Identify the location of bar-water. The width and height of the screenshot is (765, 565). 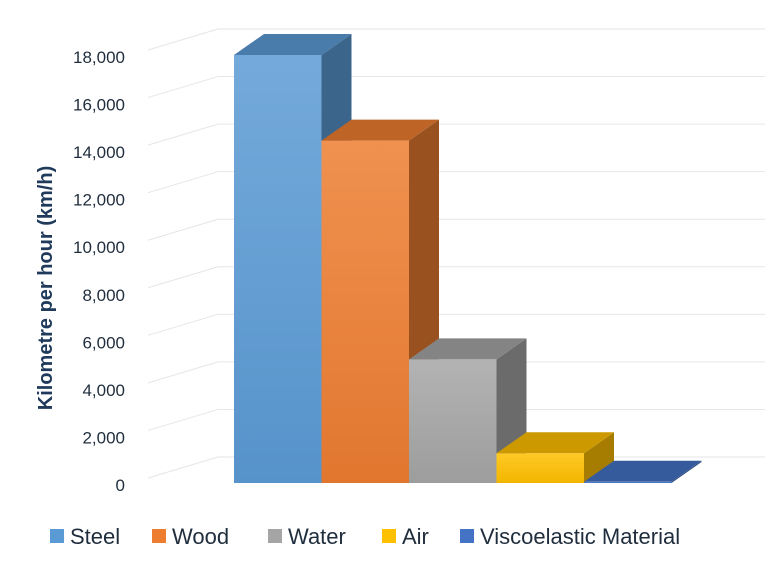
(468, 410).